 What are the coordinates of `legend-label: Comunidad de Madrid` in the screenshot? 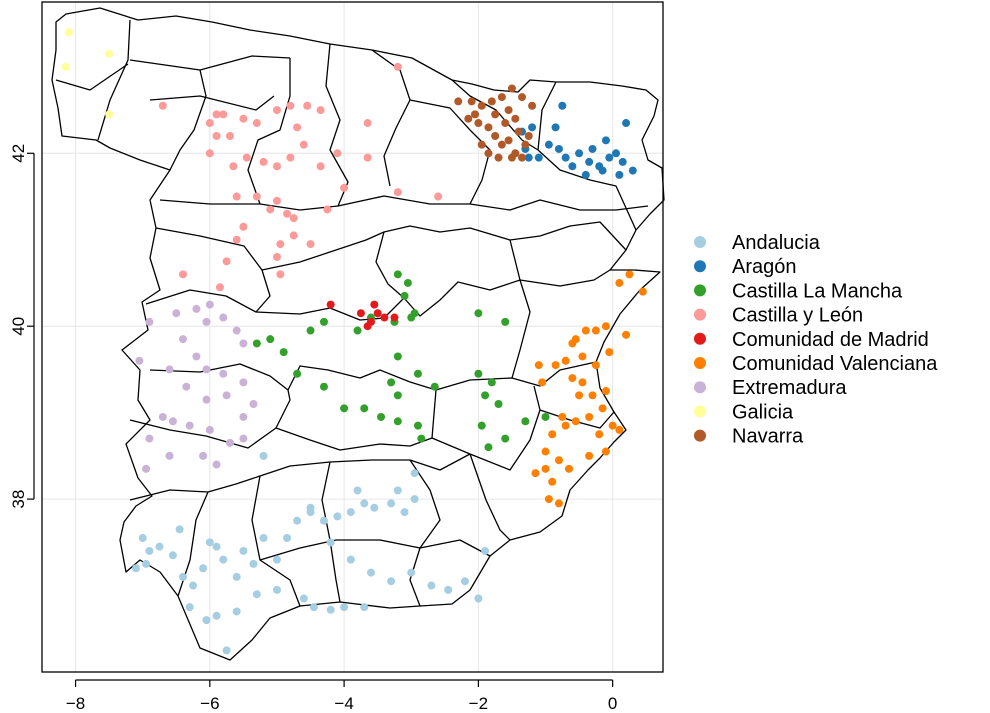 It's located at (830, 340).